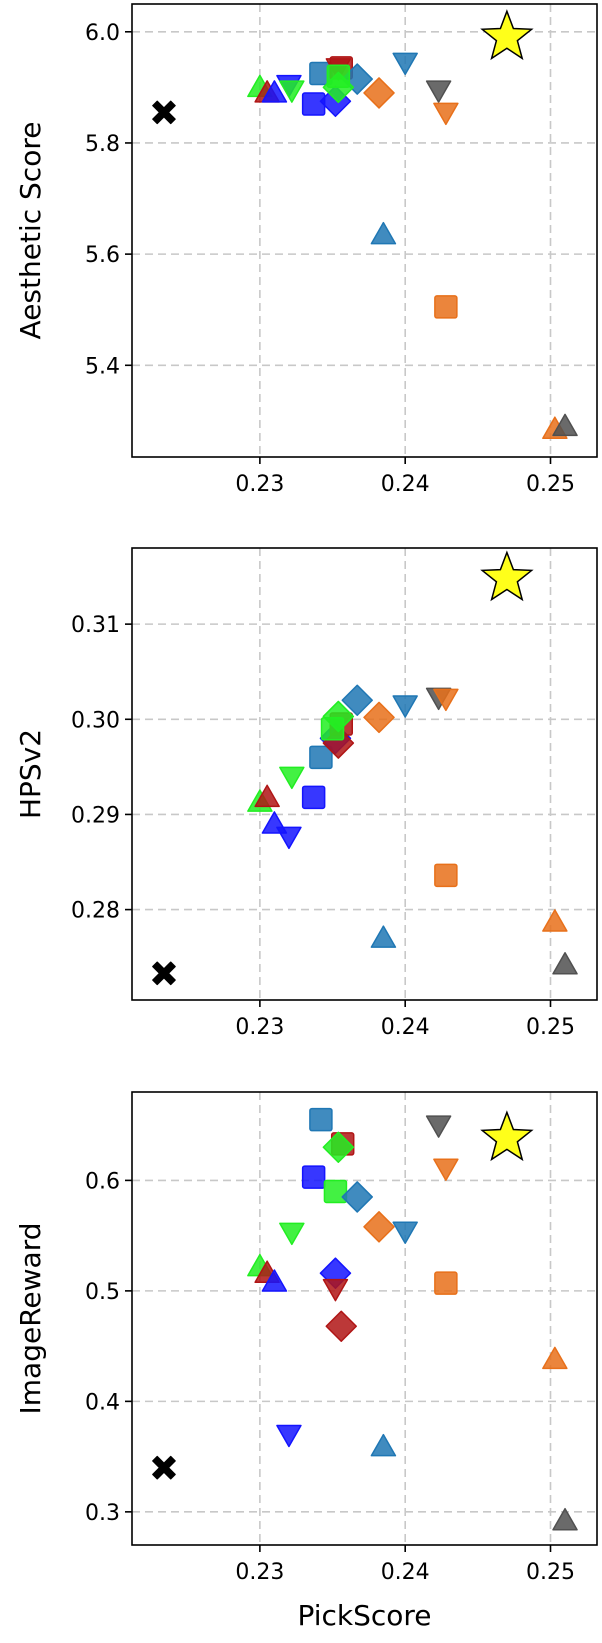 The image size is (602, 1643). What do you see at coordinates (30, 1319) in the screenshot?
I see `y-axis-label: ImageReward` at bounding box center [30, 1319].